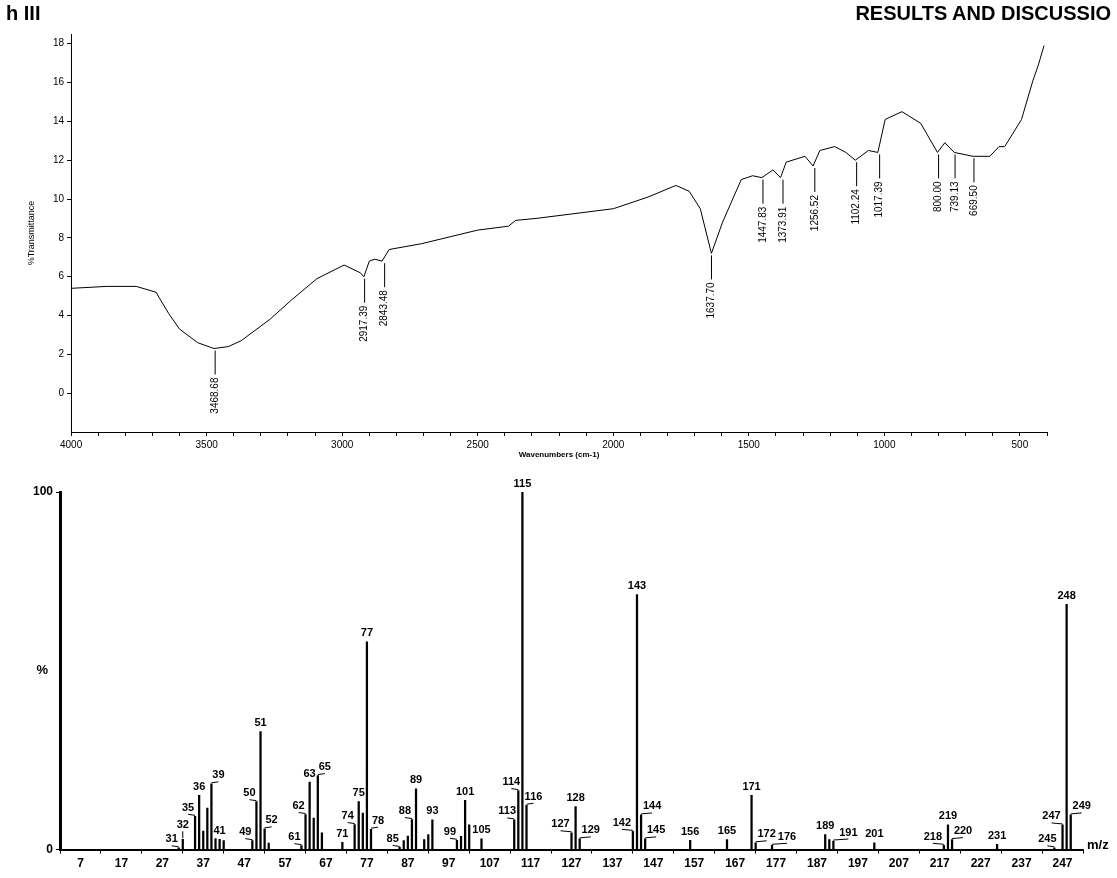  What do you see at coordinates (899, 863) in the screenshot?
I see `x-tick-label: 207` at bounding box center [899, 863].